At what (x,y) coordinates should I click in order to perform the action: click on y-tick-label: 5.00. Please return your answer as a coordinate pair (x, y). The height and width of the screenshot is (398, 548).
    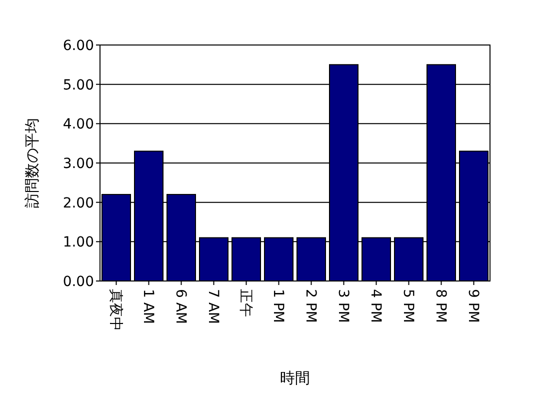
    Looking at the image, I should click on (78, 85).